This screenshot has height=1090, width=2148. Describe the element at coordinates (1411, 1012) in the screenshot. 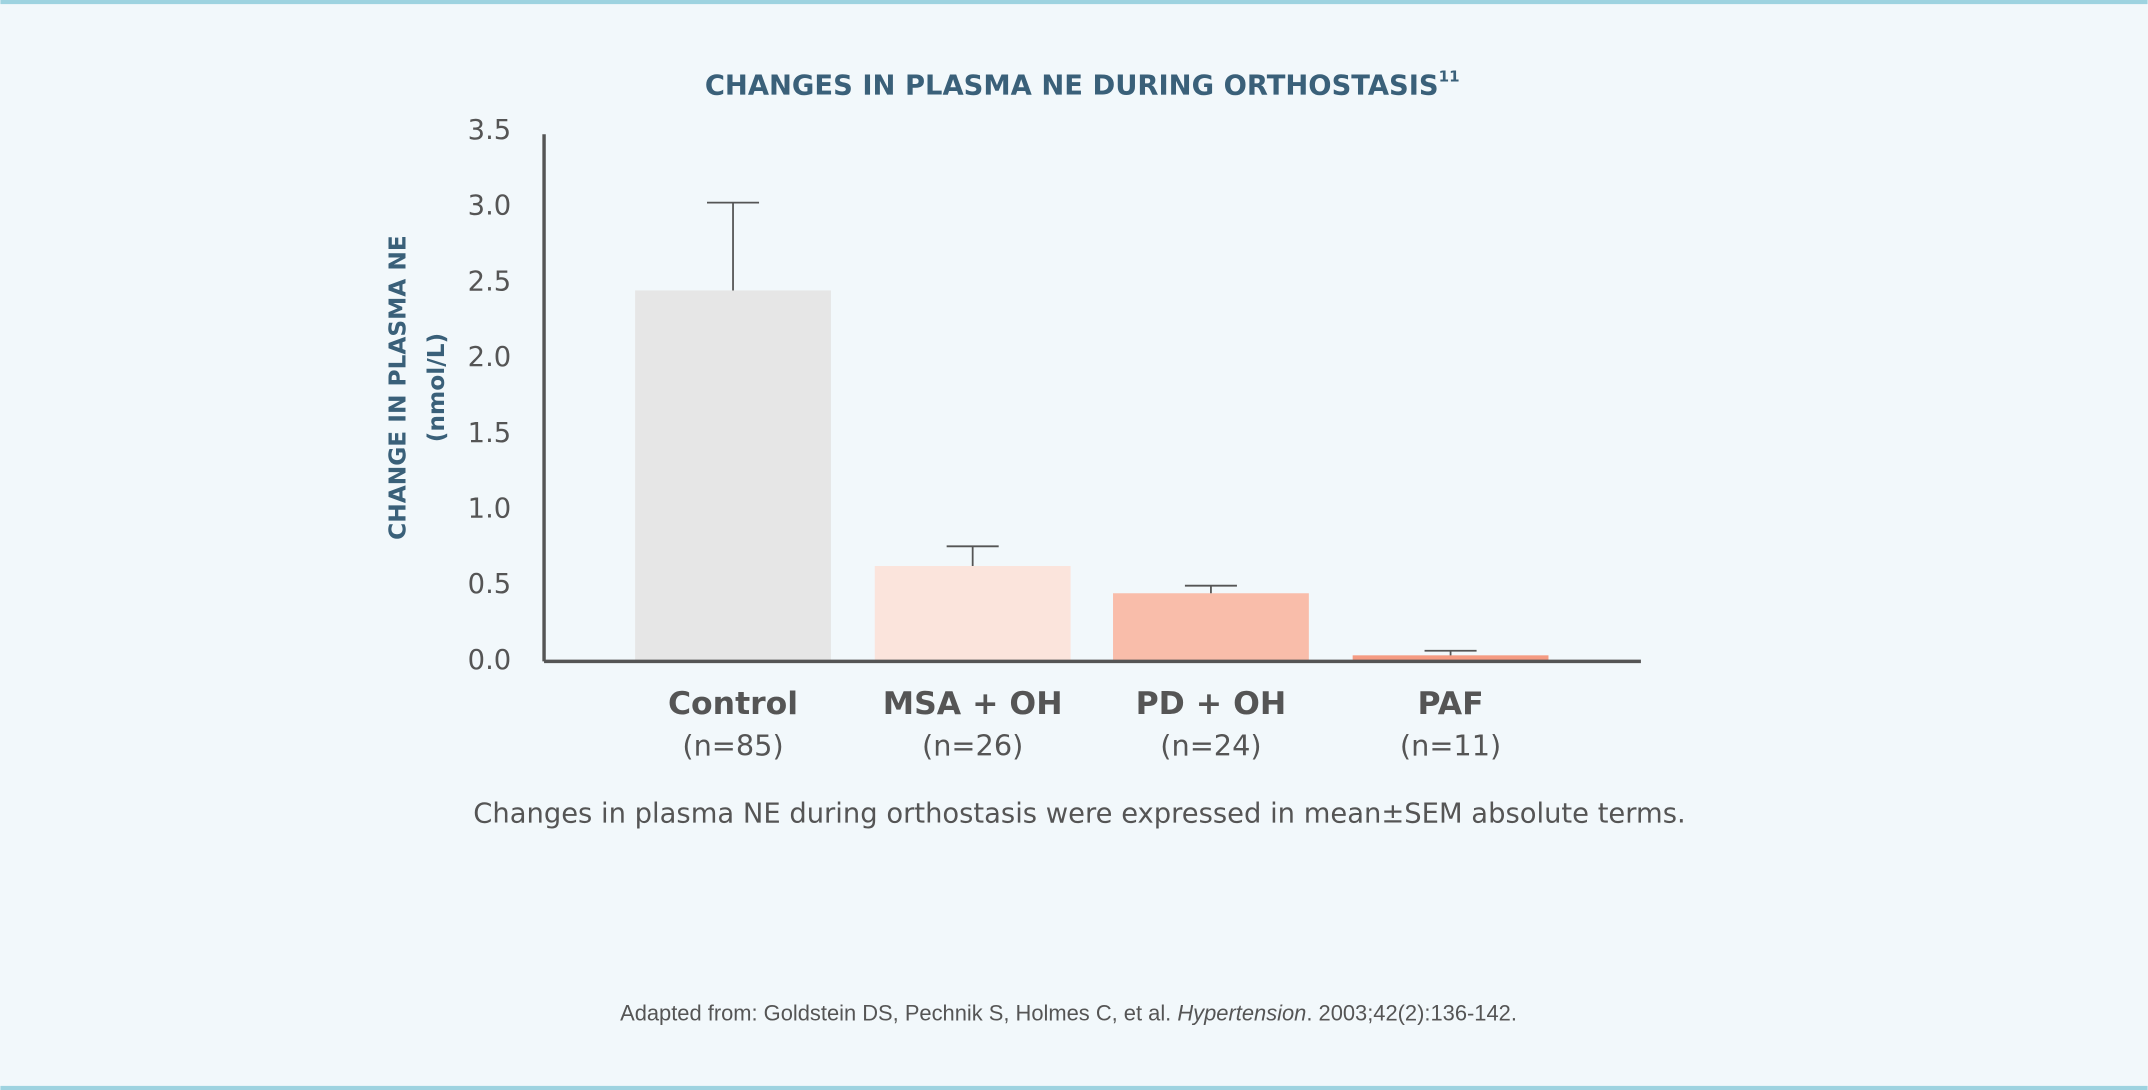

I see `source-text: . 2003;42(2):136-142.` at that location.